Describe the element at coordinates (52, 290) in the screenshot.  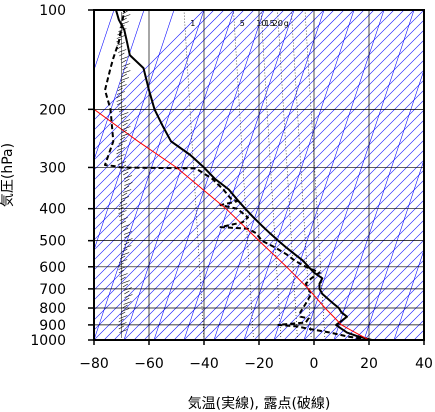
I see `y-tick-label: 700` at that location.